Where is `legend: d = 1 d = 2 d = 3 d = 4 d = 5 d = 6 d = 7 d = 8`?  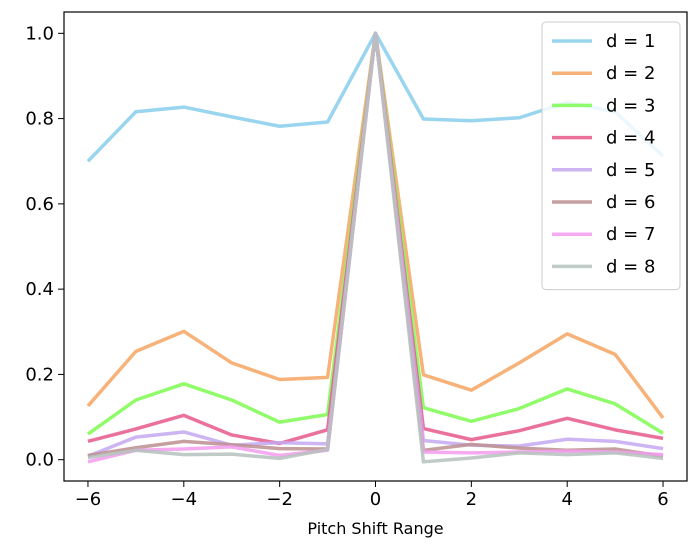
legend: d = 1 d = 2 d = 3 d = 4 d = 5 d = 6 d = 7 d = 8 is located at coordinates (611, 156).